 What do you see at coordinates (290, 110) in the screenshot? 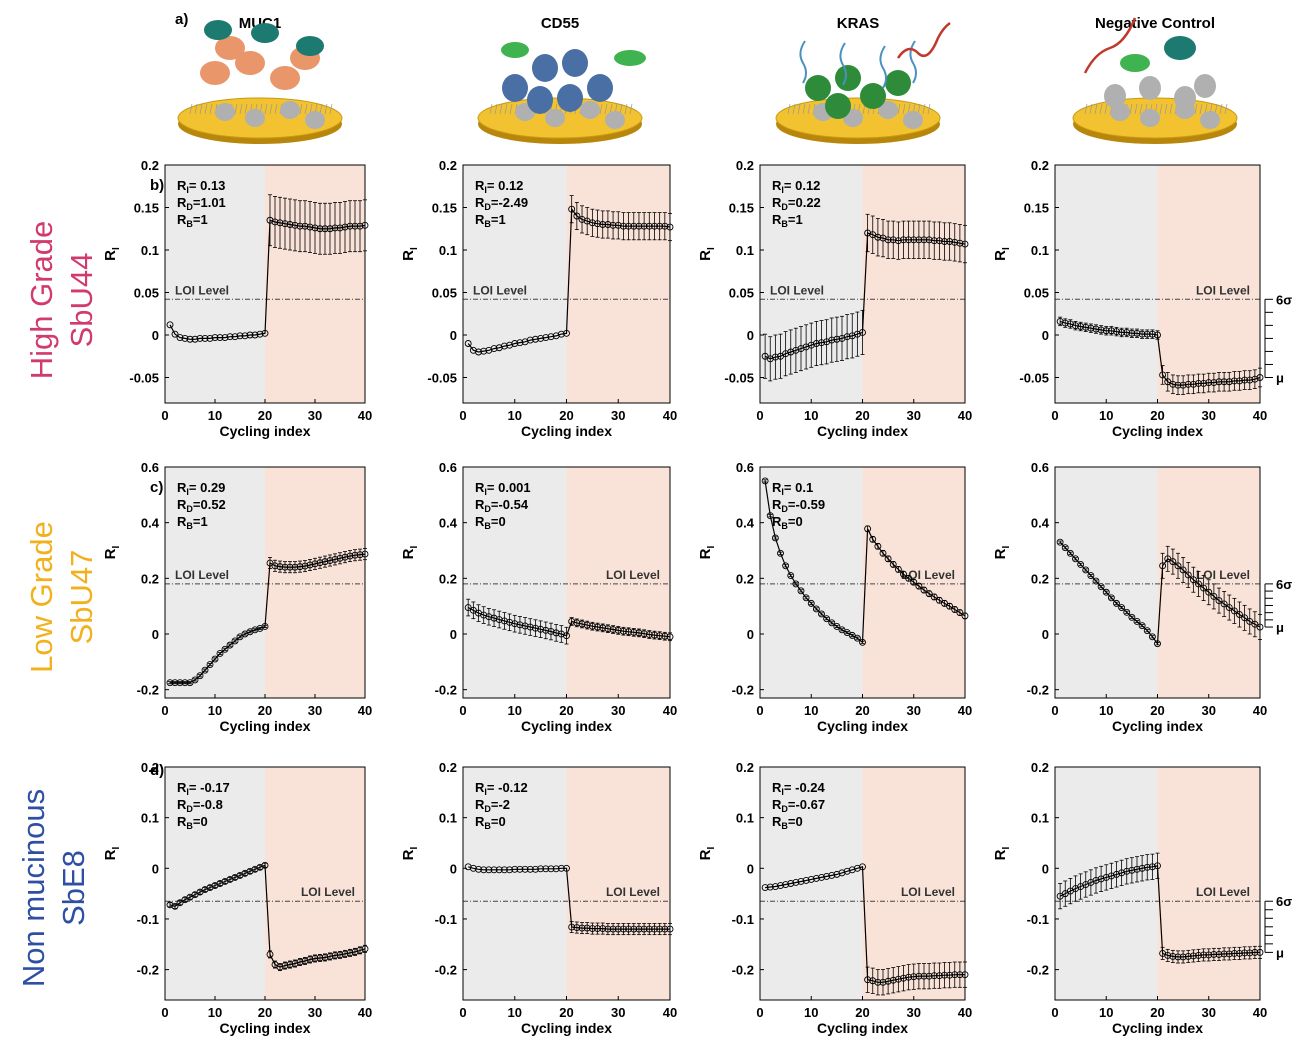
I see `receptor-blob` at bounding box center [290, 110].